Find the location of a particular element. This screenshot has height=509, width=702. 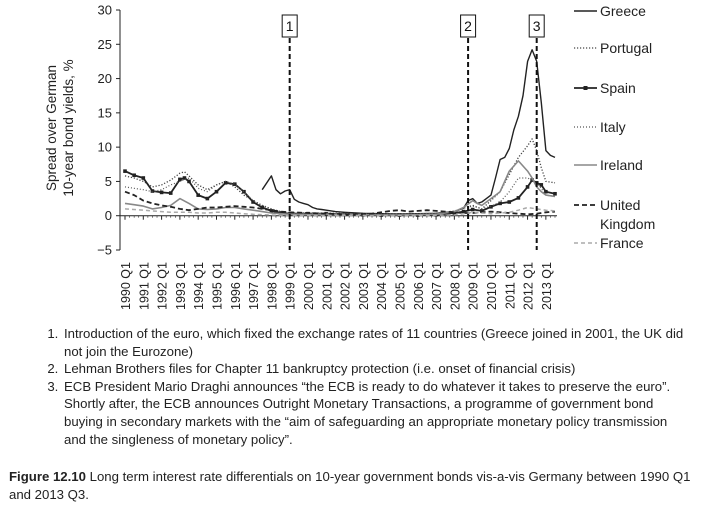

legend-label: Greece is located at coordinates (623, 11).